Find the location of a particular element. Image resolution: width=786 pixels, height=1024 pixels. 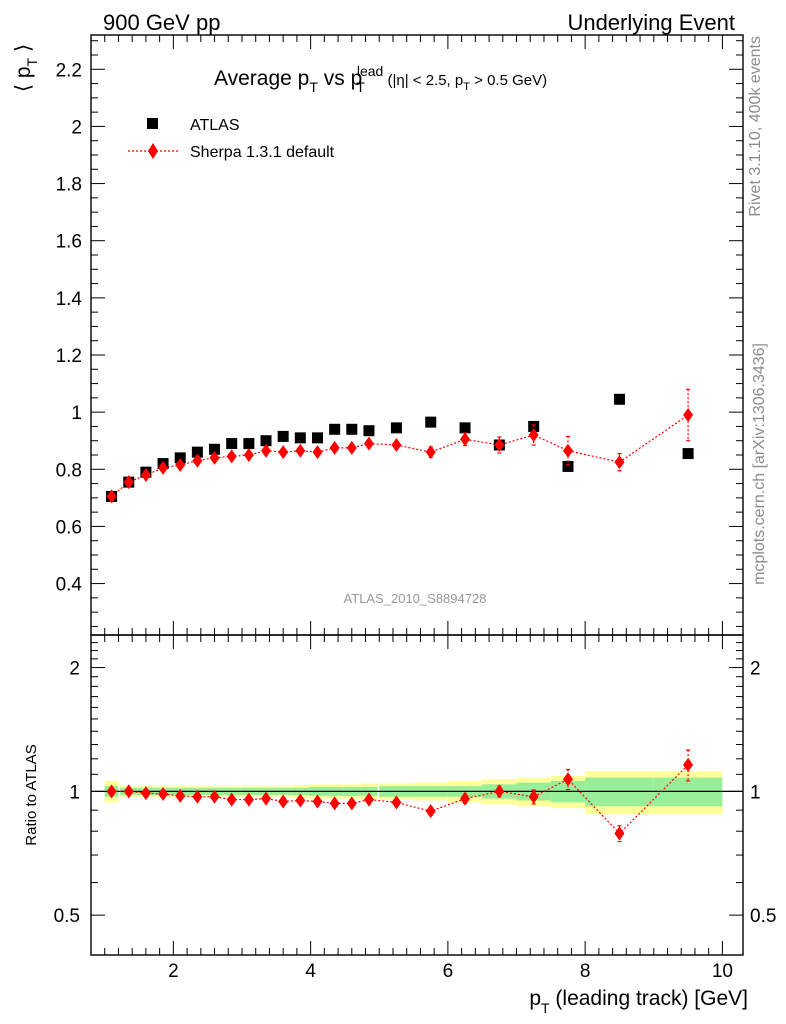

y-tick-label: 0.6 is located at coordinates (69, 527).